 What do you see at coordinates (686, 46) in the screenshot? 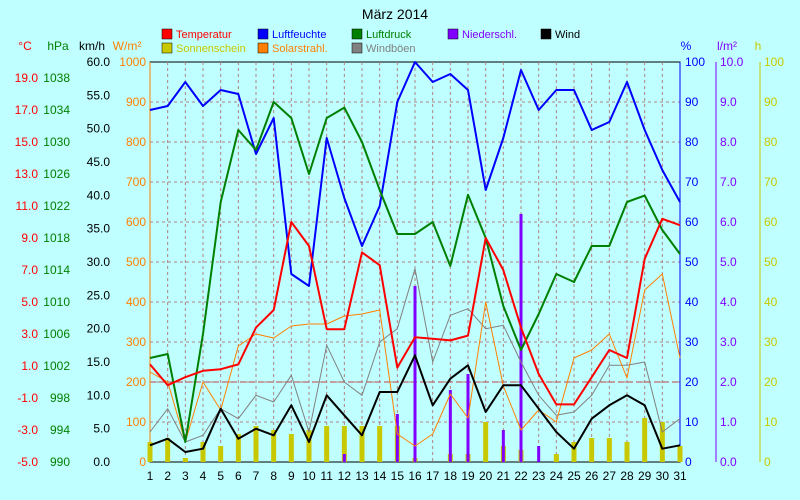
I see `axis-unit-humidity: %` at bounding box center [686, 46].